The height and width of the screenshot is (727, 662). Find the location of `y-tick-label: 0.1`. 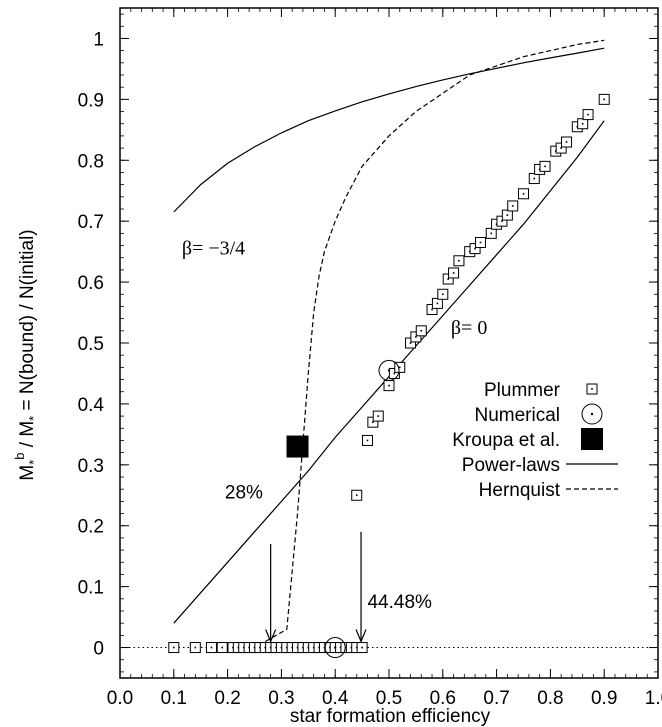

y-tick-label: 0.1 is located at coordinates (91, 588).